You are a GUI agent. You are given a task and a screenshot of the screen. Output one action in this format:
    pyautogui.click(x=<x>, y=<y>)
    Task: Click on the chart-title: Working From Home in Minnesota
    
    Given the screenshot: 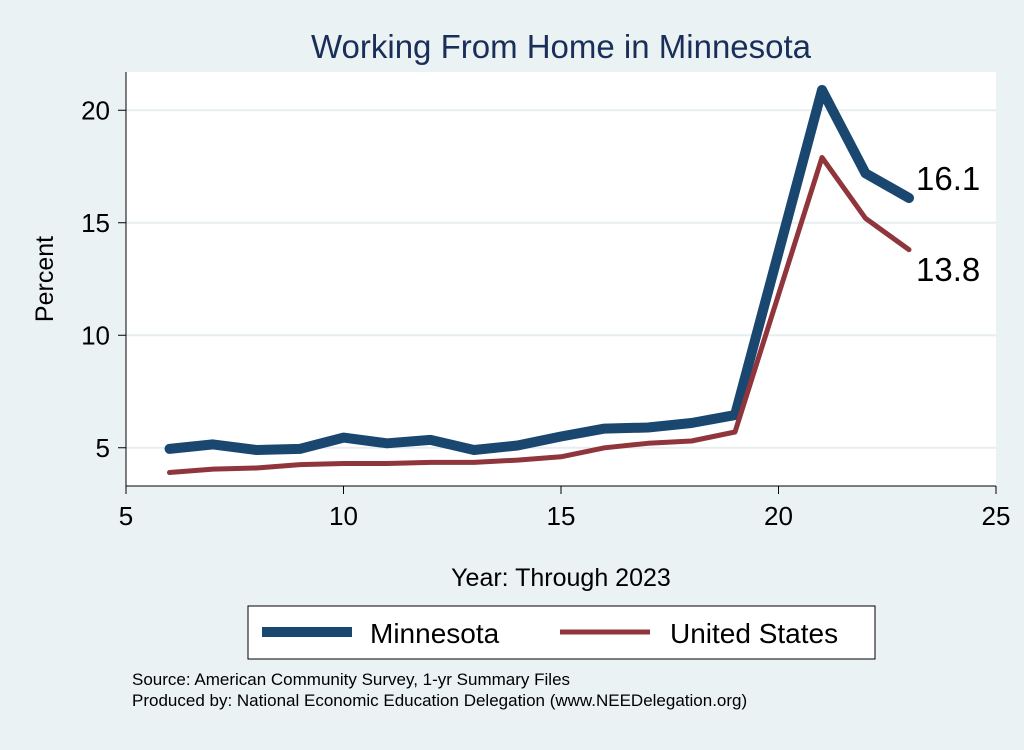 What is the action you would take?
    pyautogui.click(x=561, y=46)
    